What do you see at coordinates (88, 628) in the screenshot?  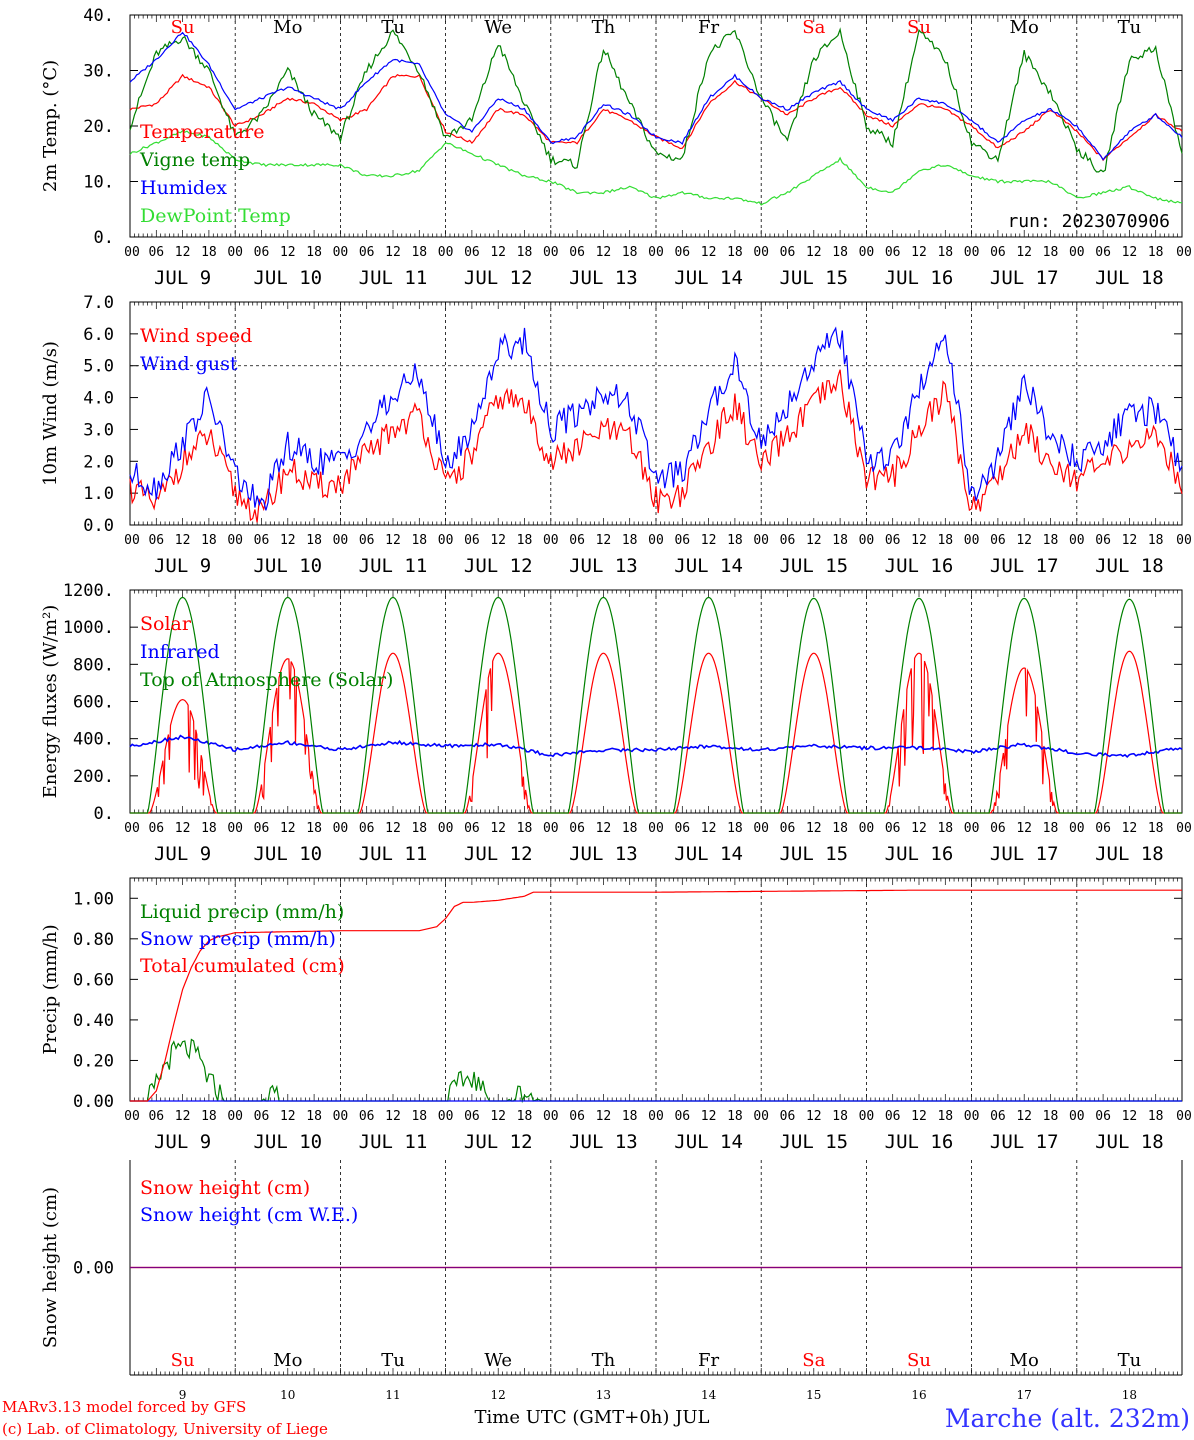 I see `y-tick-label: 1000.` at bounding box center [88, 628].